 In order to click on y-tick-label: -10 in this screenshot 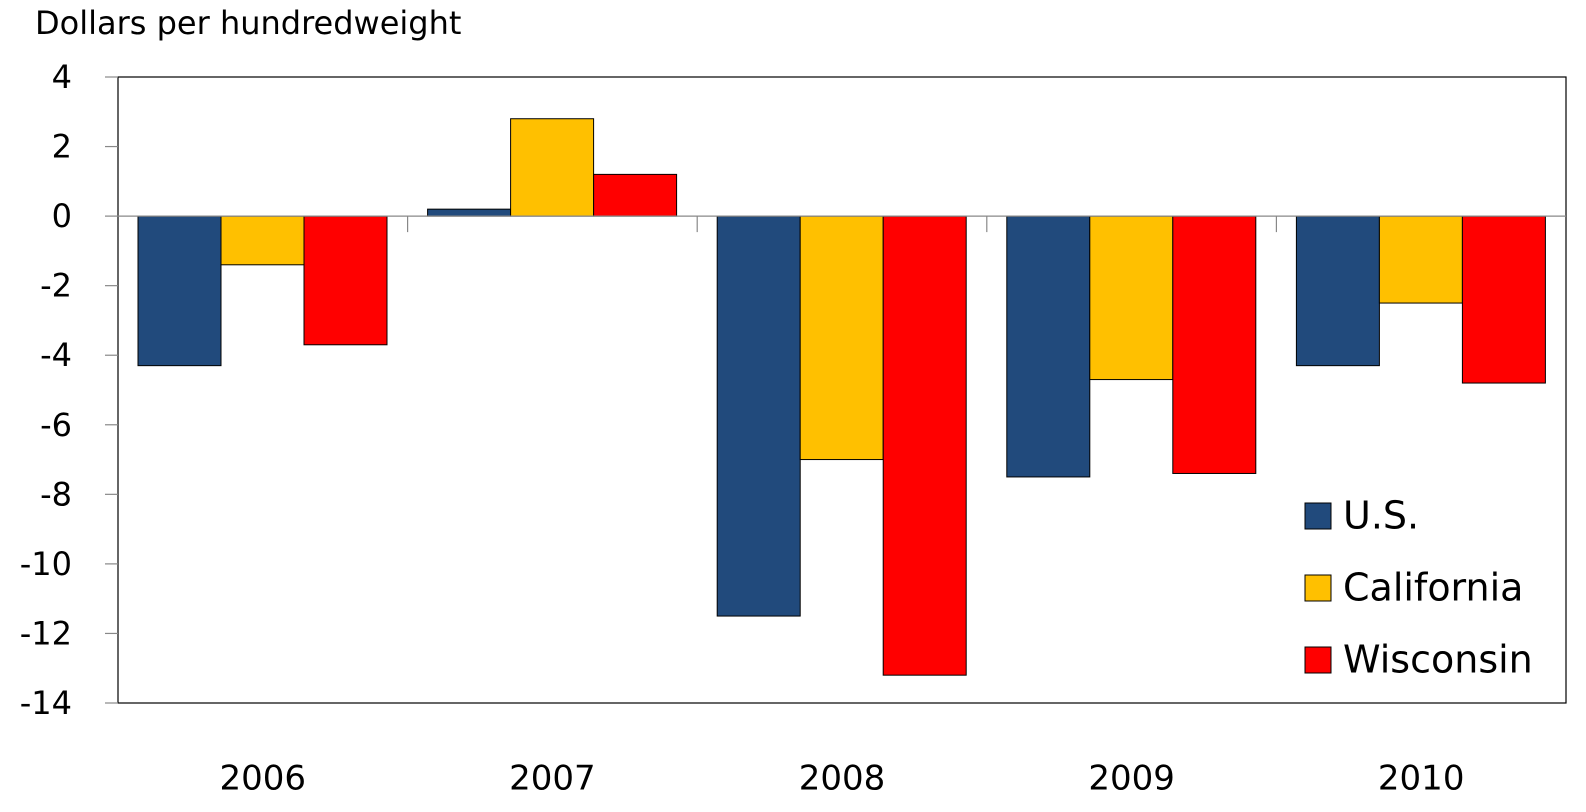, I will do `click(46, 564)`.